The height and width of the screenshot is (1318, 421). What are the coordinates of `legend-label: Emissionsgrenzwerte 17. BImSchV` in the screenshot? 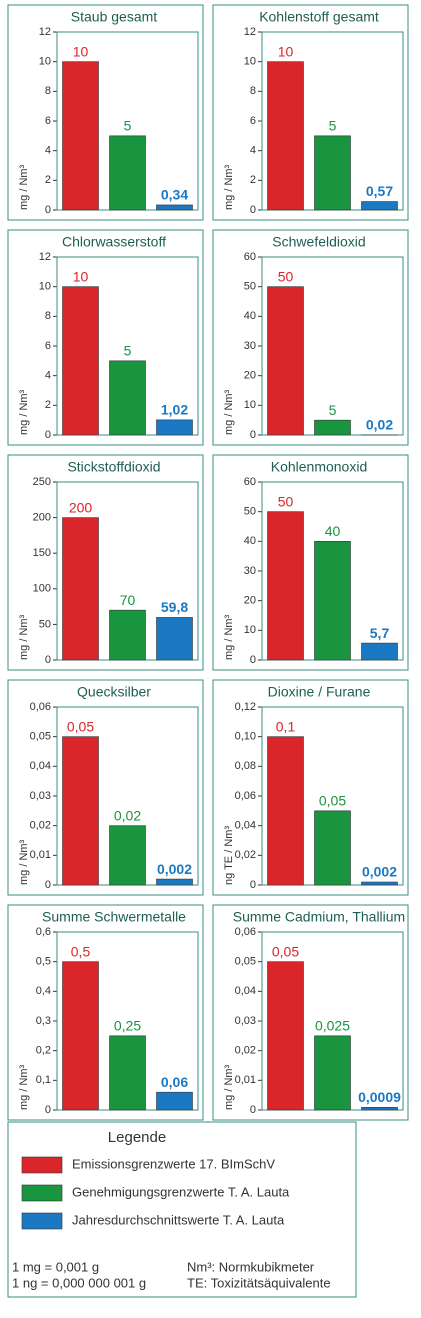 It's located at (173, 1163).